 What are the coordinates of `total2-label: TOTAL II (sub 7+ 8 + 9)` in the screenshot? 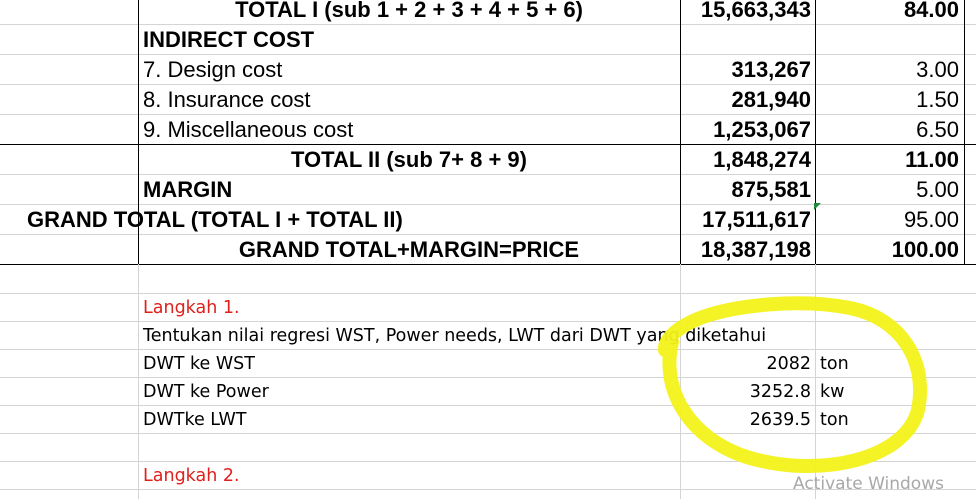 It's located at (409, 159).